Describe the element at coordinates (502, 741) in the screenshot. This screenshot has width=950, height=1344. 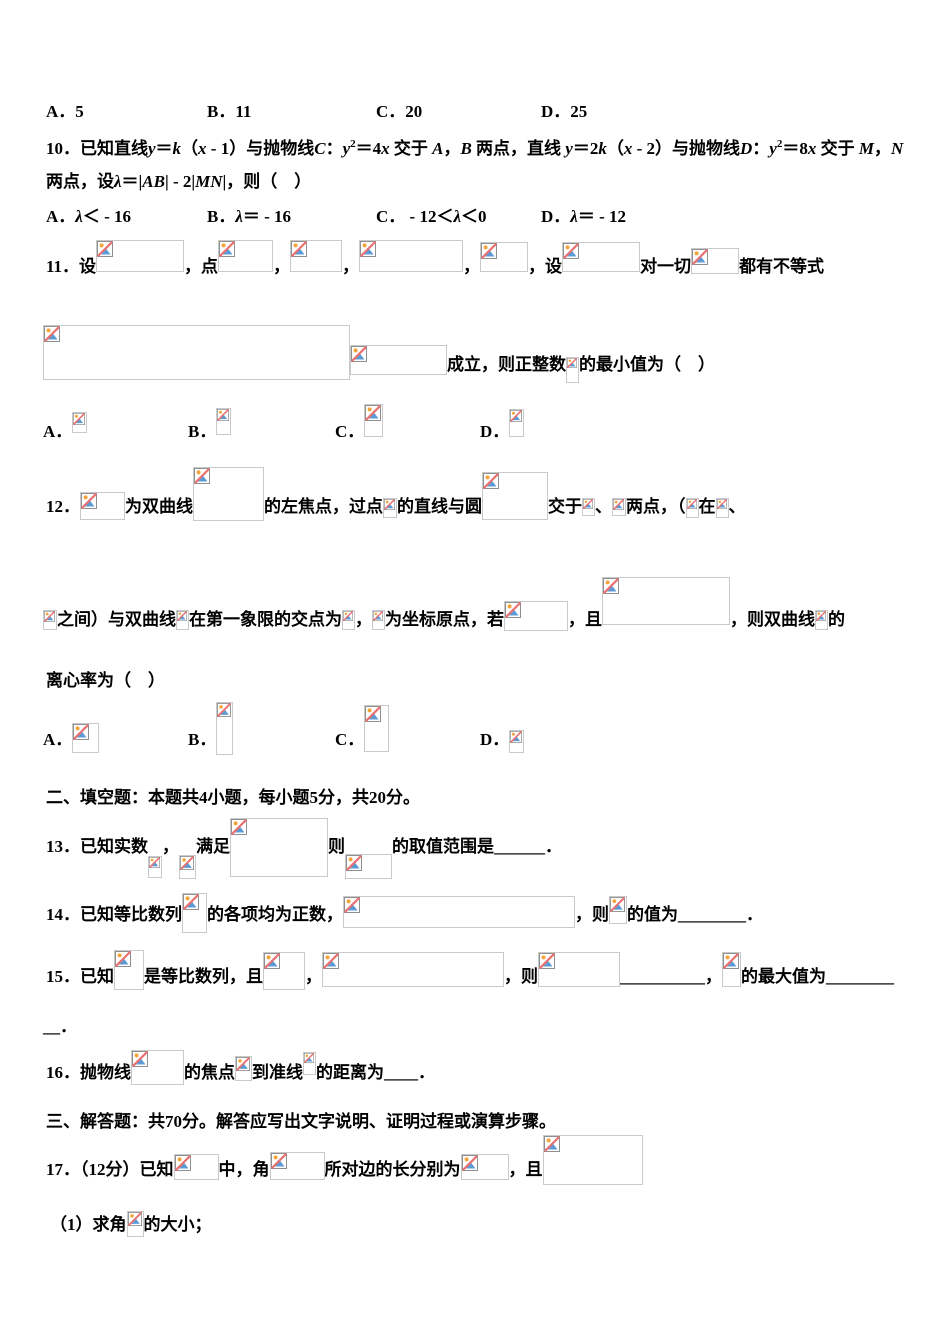
I see `option-item: D．` at that location.